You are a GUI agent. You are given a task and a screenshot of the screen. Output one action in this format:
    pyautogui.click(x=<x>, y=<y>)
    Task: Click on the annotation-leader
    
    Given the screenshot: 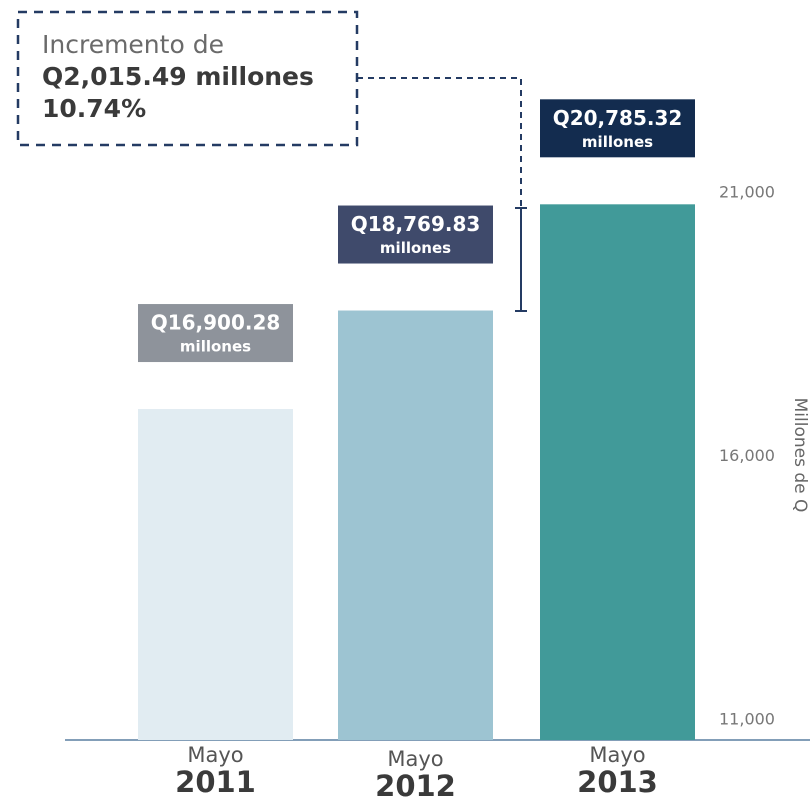 What is the action you would take?
    pyautogui.click(x=439, y=141)
    